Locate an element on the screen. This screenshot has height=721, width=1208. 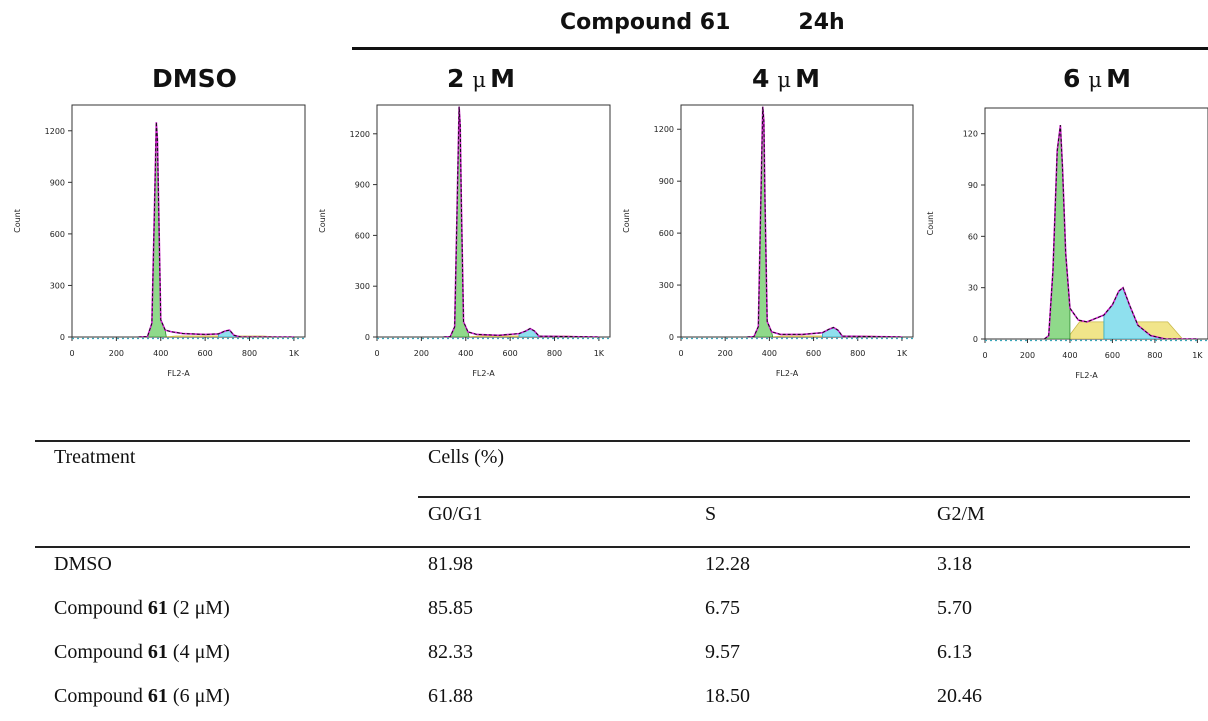
table-cell-g2m: 5.70 is located at coordinates (954, 608).